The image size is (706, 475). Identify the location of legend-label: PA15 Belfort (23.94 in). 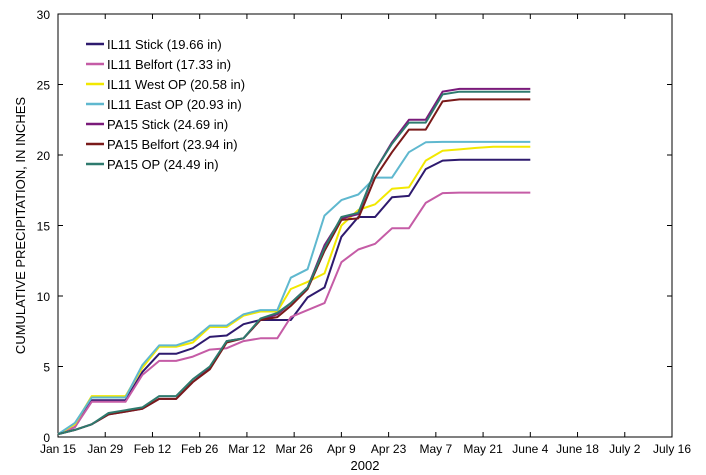
(172, 144).